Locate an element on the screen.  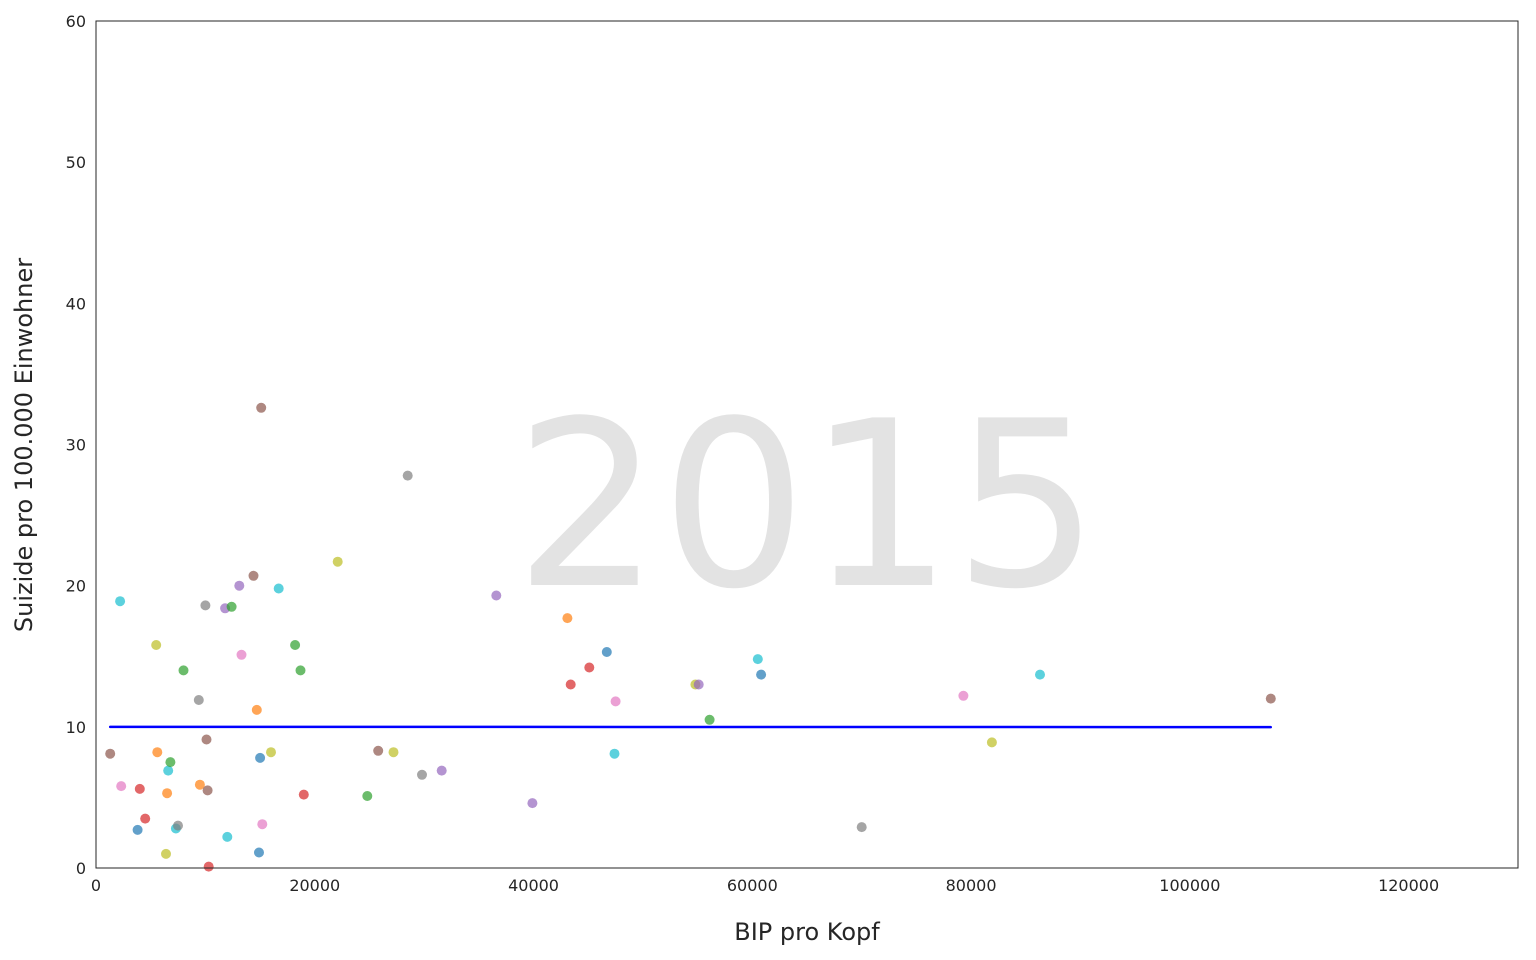
x-axis-label: BIP pro Kopf is located at coordinates (807, 932).